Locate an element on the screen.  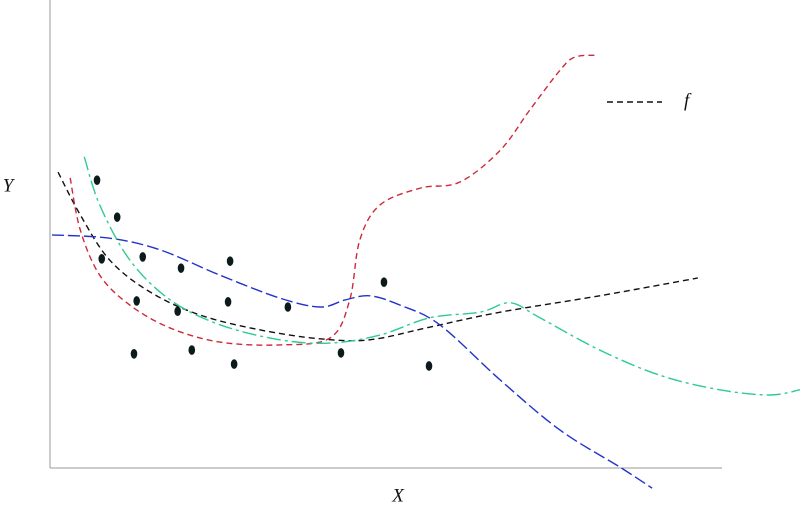
legend-label: f is located at coordinates (688, 100).